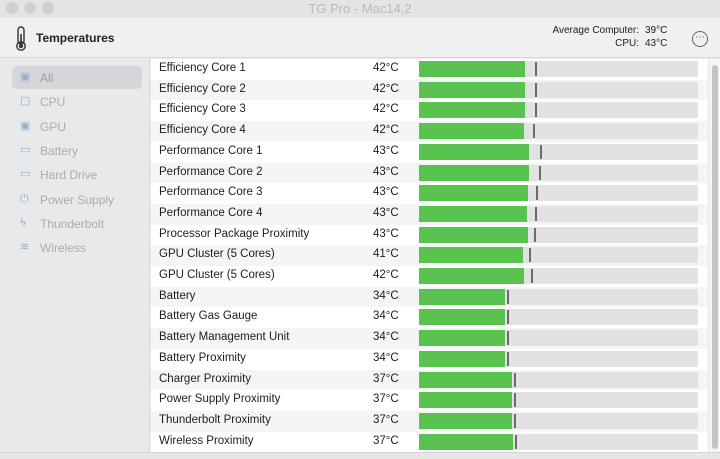  I want to click on sidebar-item-label: Hard Drive, so click(69, 175).